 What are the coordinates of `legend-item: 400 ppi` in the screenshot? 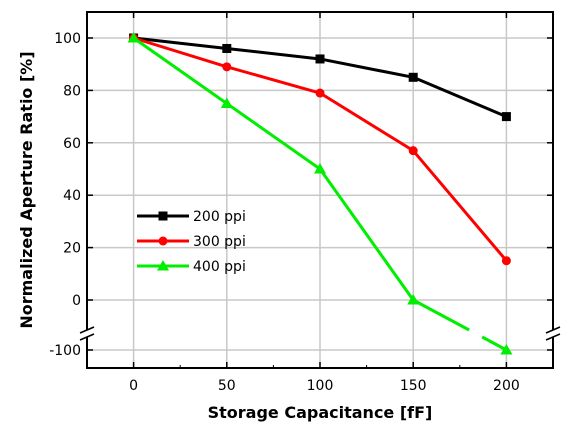 It's located at (191, 267).